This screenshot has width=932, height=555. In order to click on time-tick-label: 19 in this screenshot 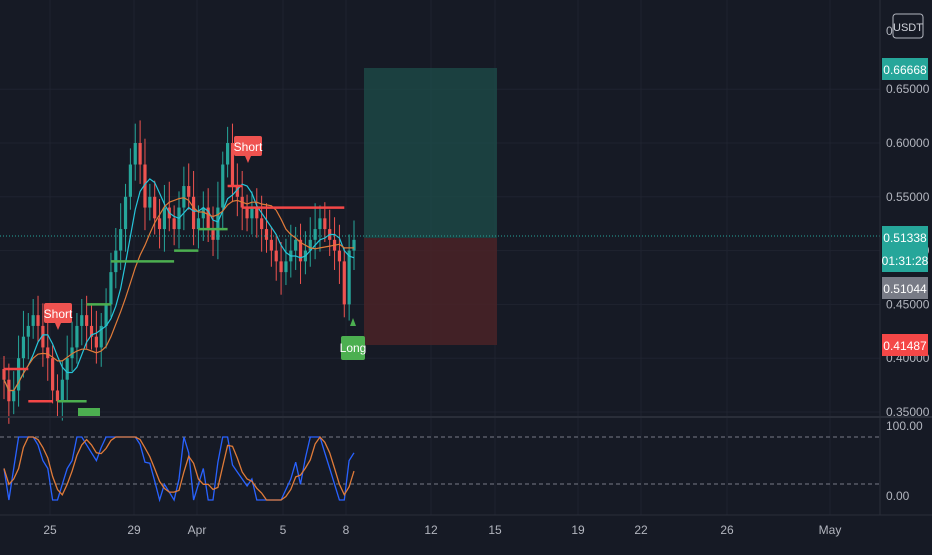, I will do `click(578, 530)`.